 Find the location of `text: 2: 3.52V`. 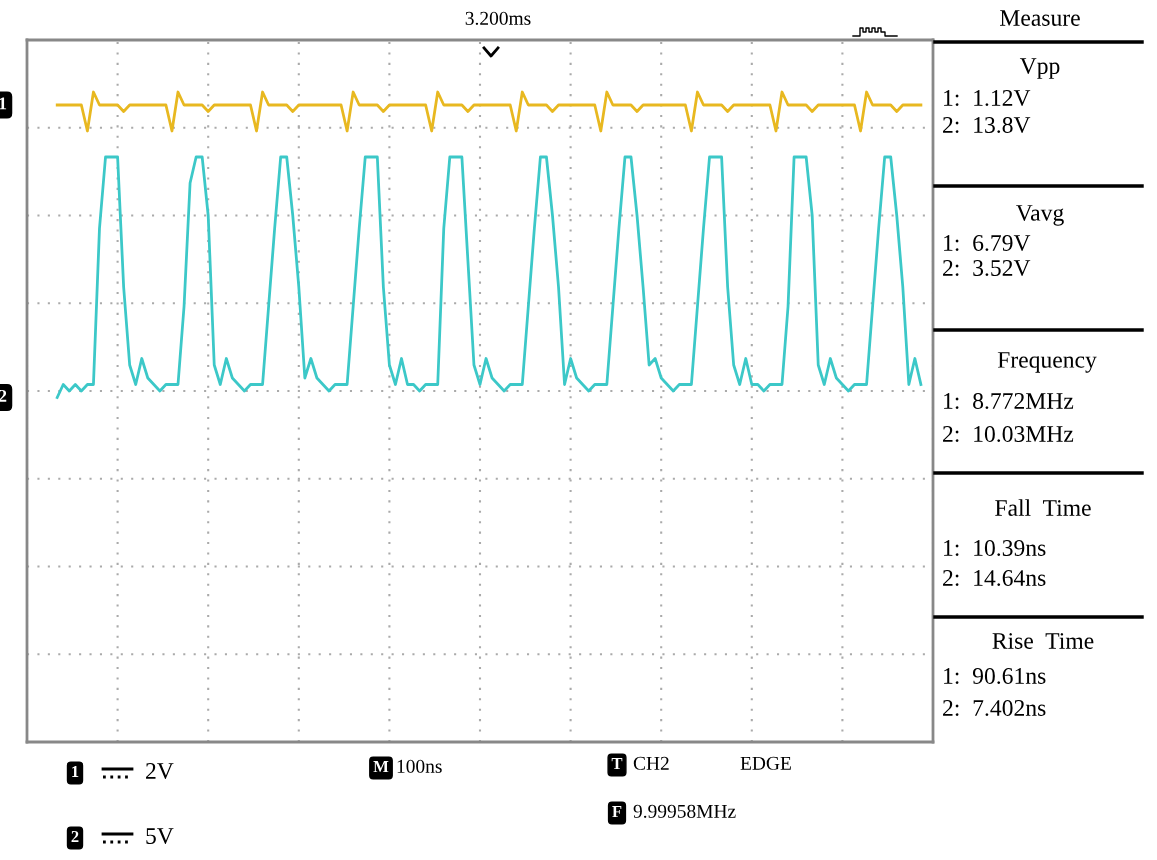

text: 2: 3.52V is located at coordinates (987, 268).